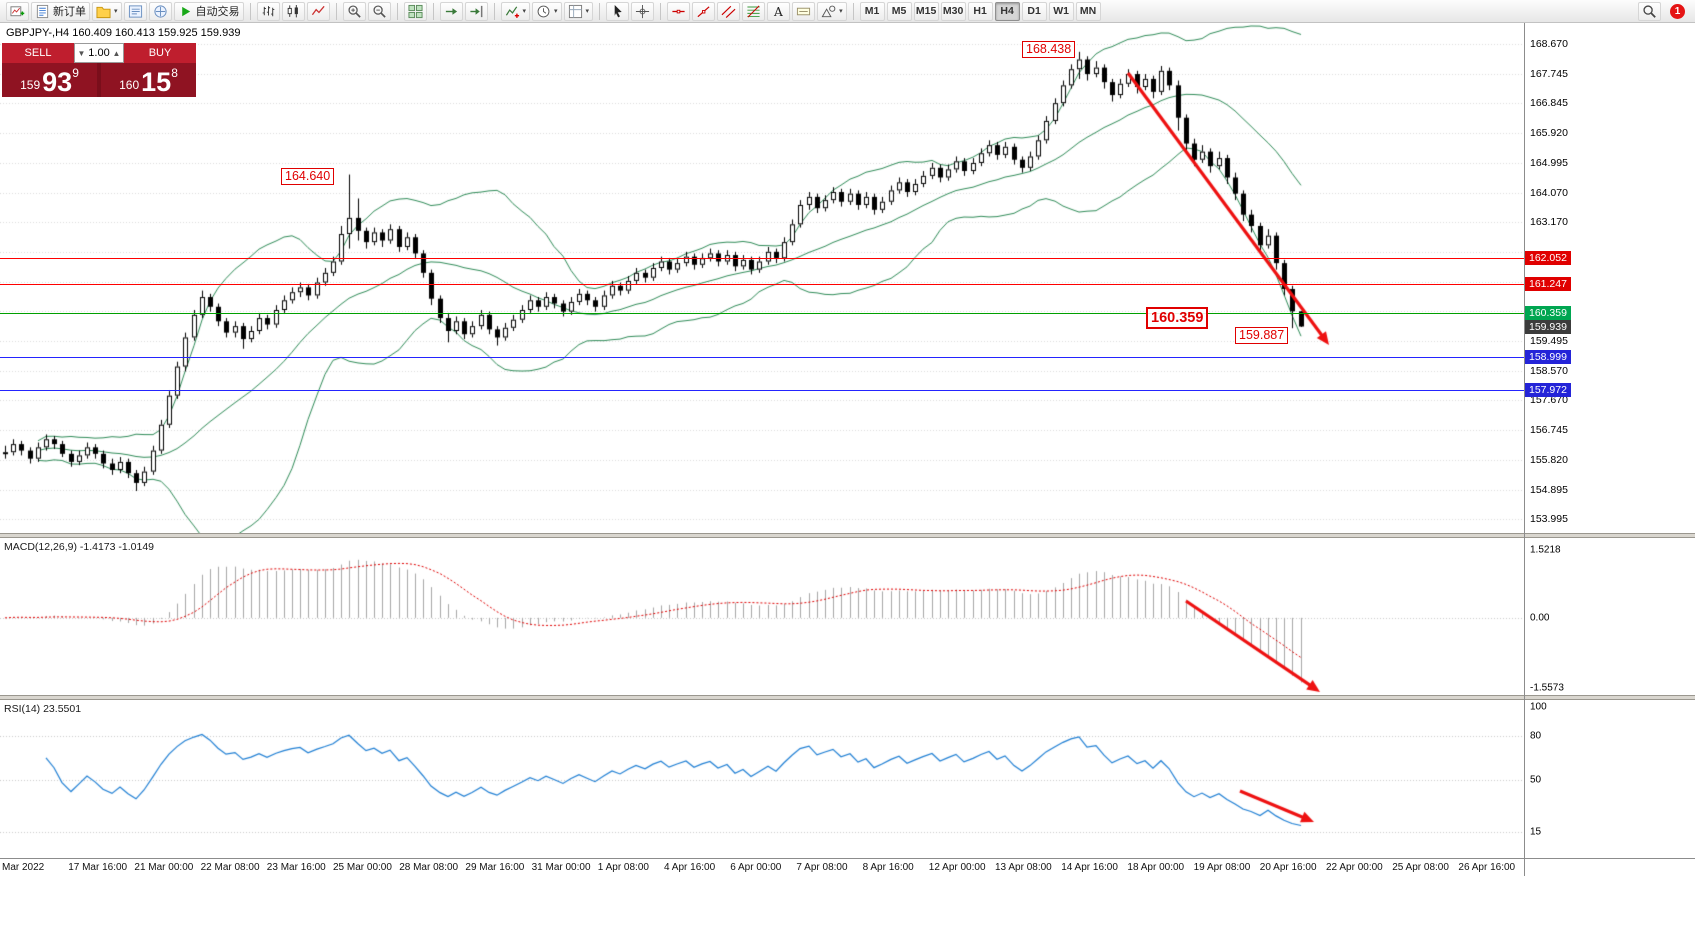 The height and width of the screenshot is (945, 1695). What do you see at coordinates (1262, 335) in the screenshot?
I see `price-annotation: 159.887` at bounding box center [1262, 335].